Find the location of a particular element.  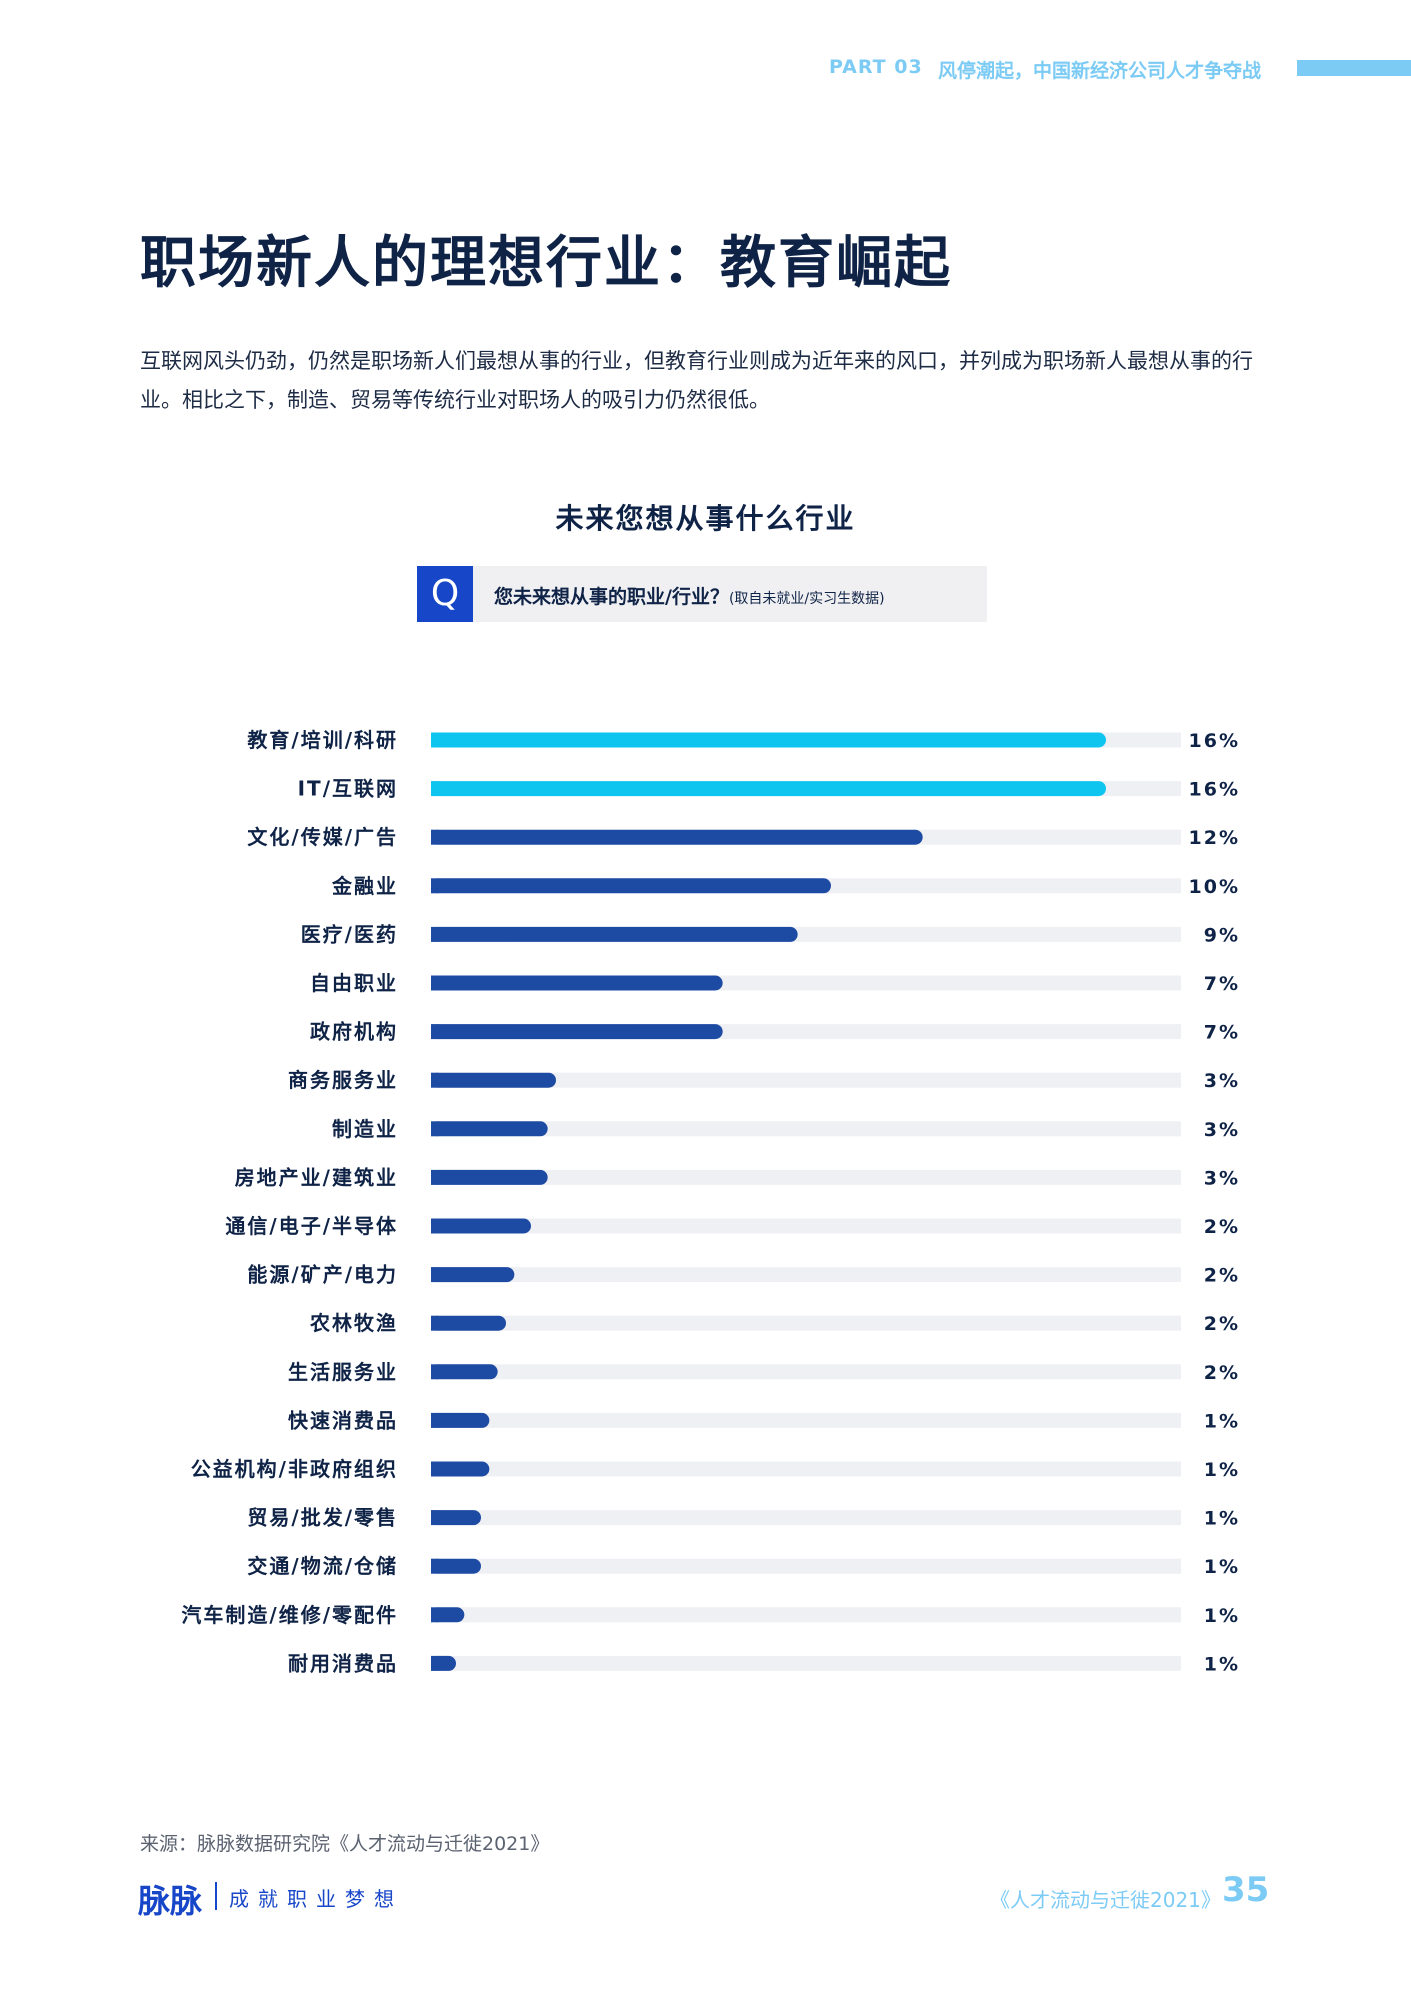

bar-row: IT/互联网 16% is located at coordinates (769, 789).